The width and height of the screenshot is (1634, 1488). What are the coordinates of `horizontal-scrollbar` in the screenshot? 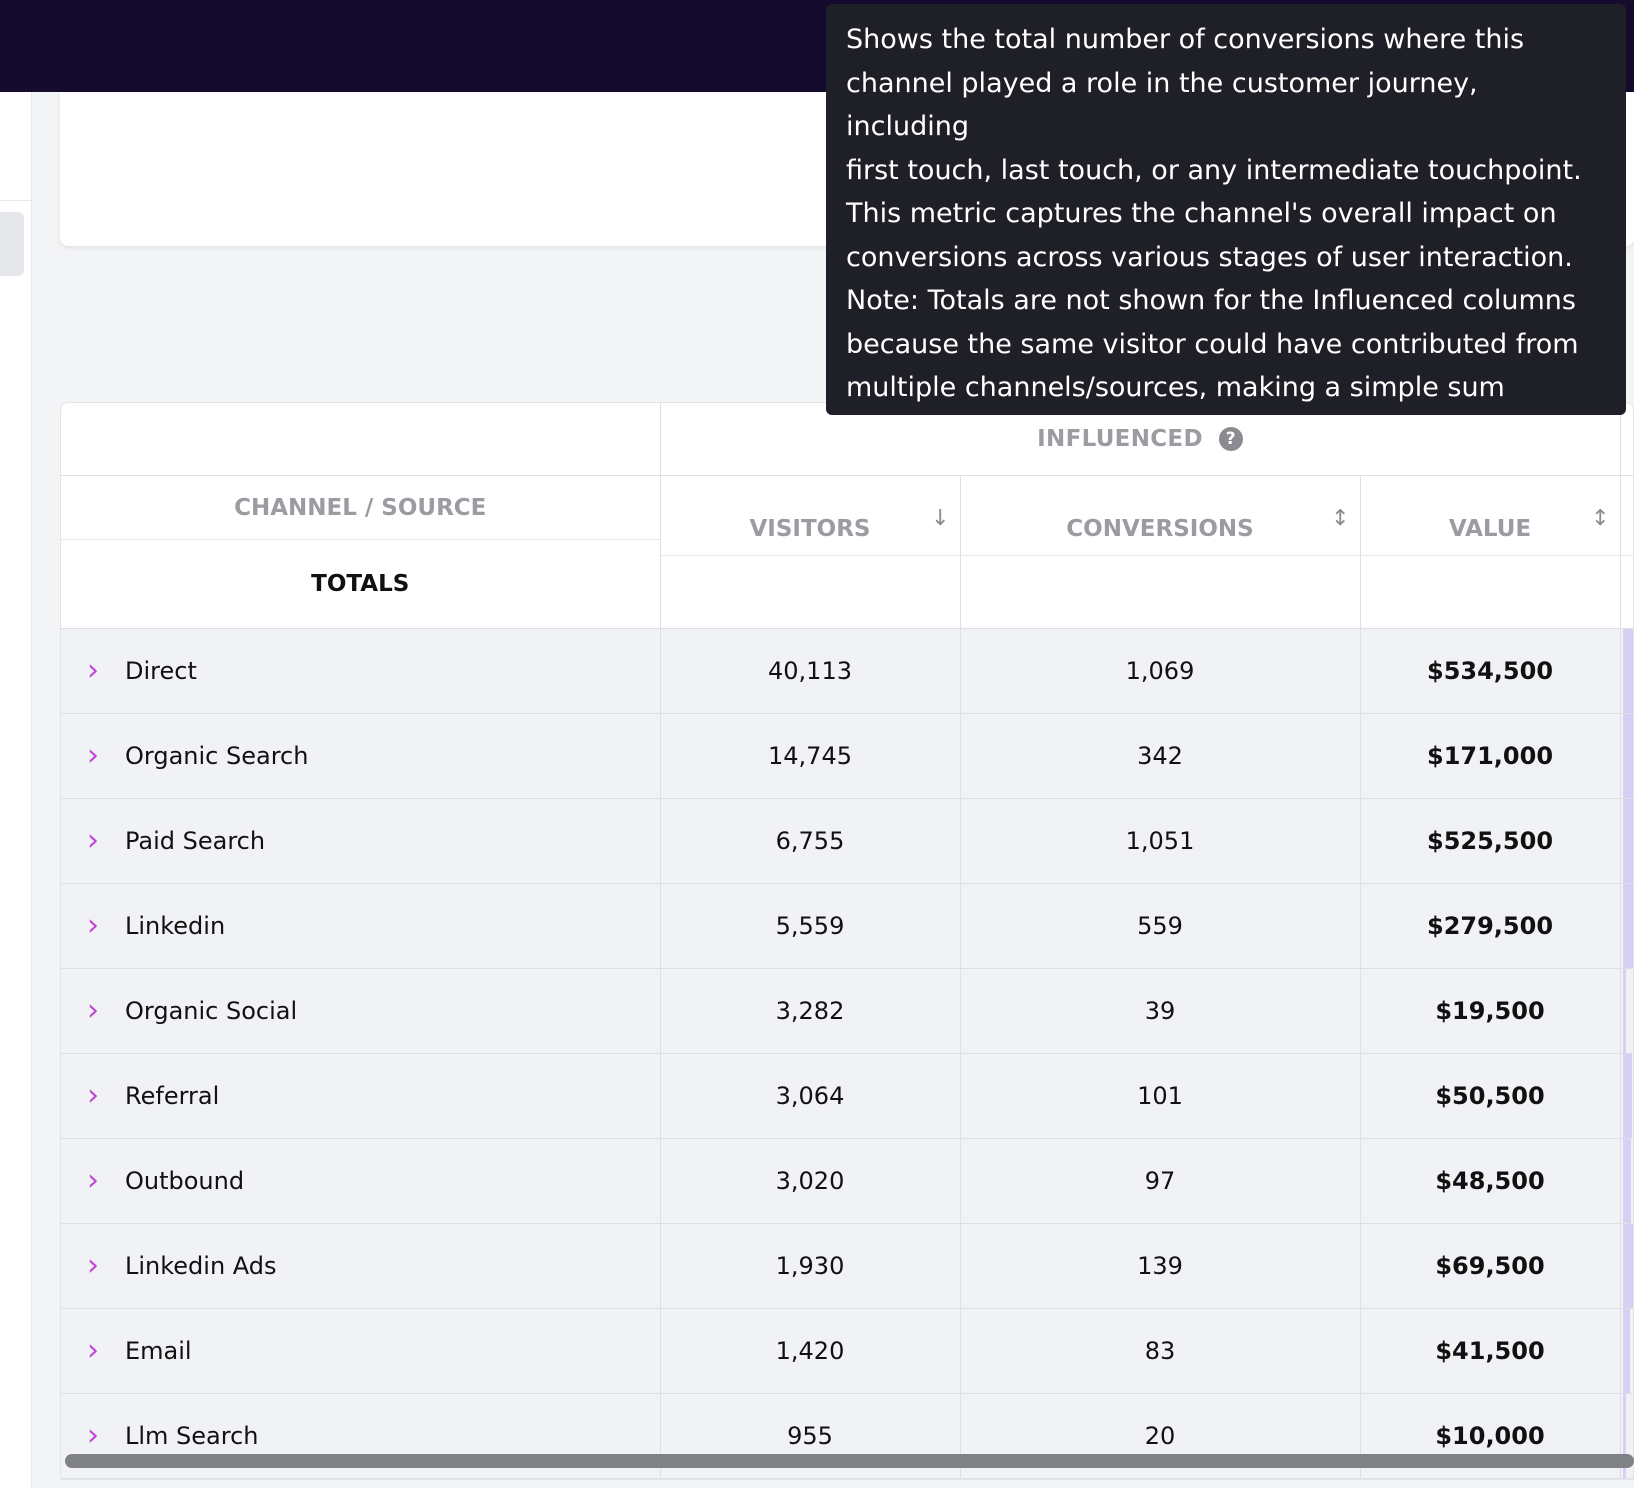 It's located at (849, 1461).